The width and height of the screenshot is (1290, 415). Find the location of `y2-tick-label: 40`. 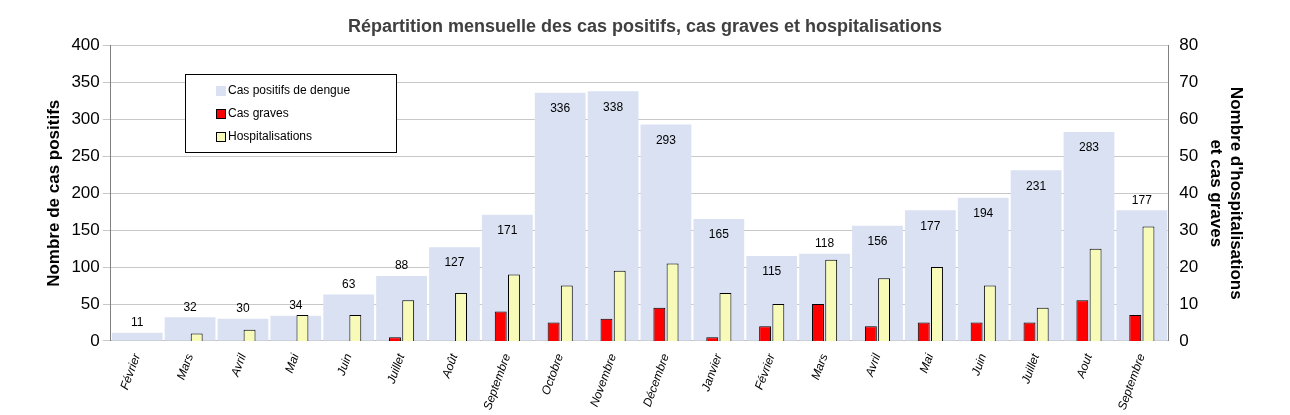

y2-tick-label: 40 is located at coordinates (1189, 192).